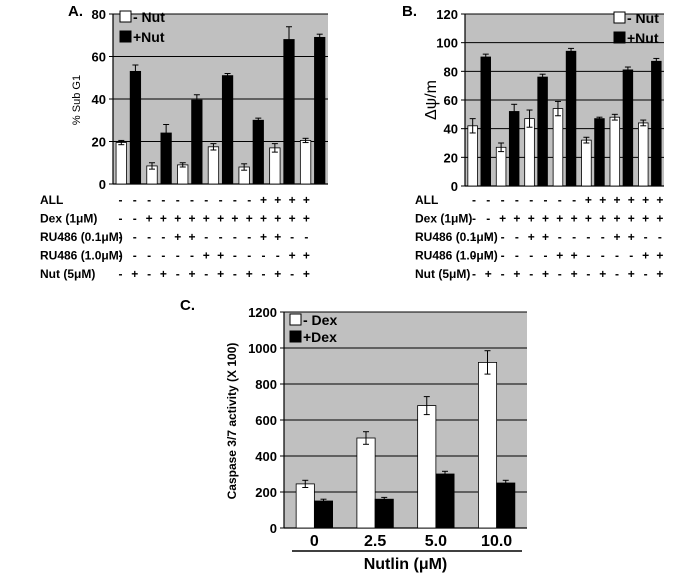 This screenshot has width=678, height=573. I want to click on panel-b-ytick-label: 100, so click(447, 43).